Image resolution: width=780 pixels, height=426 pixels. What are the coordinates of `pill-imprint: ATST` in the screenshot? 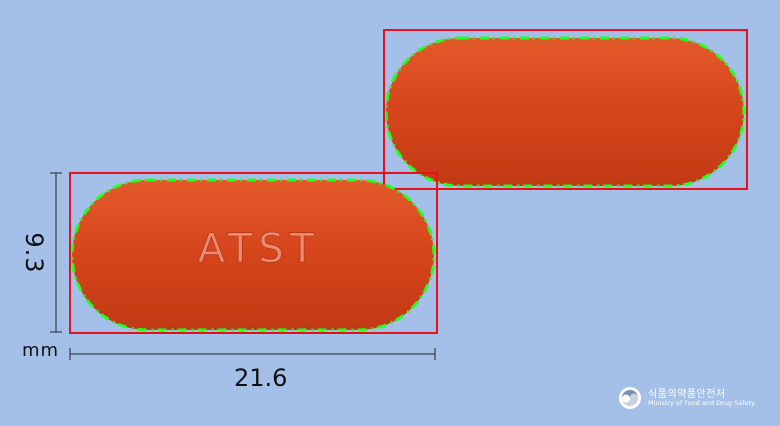 It's located at (259, 249).